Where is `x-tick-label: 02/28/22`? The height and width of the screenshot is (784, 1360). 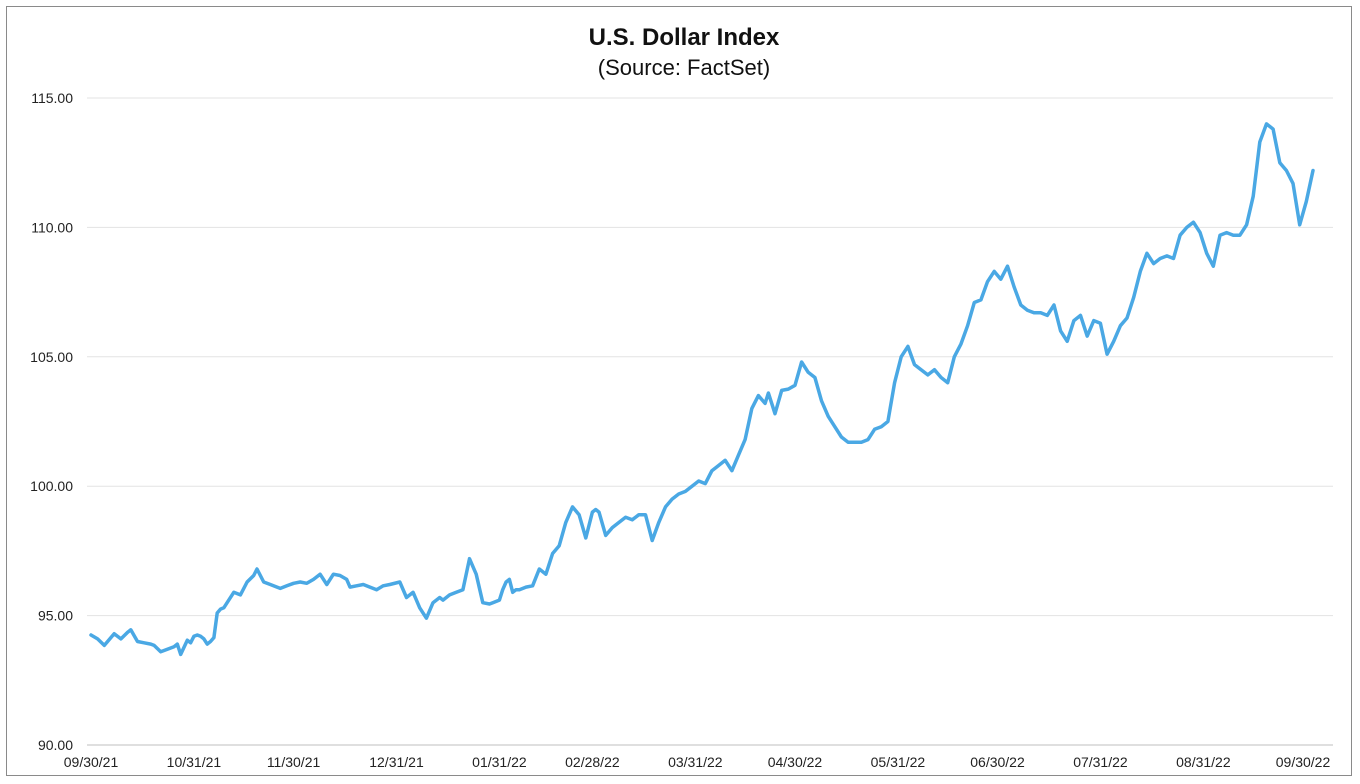
x-tick-label: 02/28/22 is located at coordinates (592, 762).